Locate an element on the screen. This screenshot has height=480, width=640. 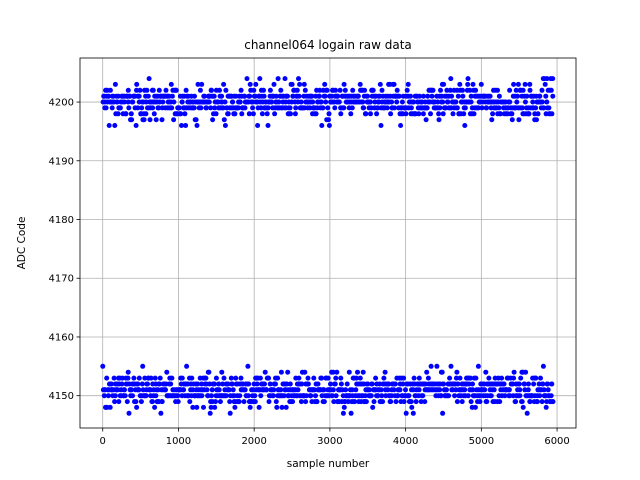
y-tick-label: 4150 is located at coordinates (61, 396).